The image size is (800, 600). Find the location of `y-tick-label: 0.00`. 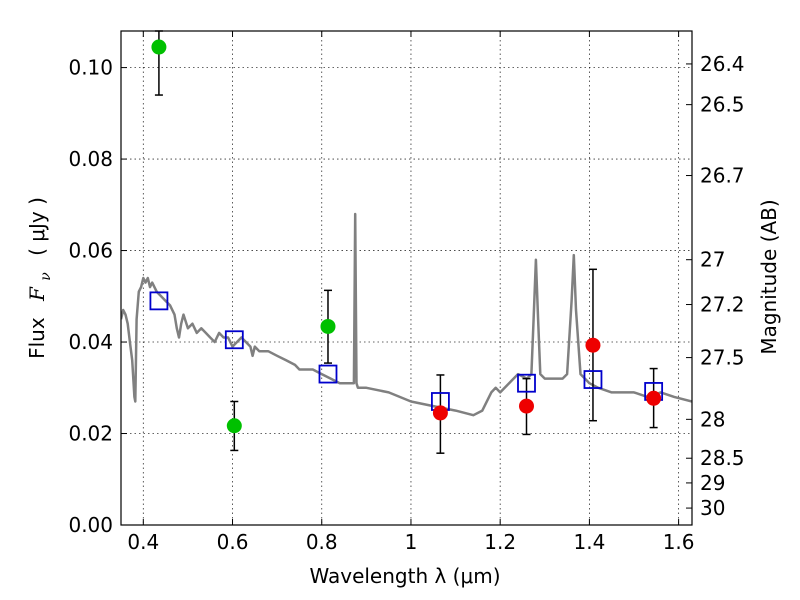

y-tick-label: 0.00 is located at coordinates (90, 525).